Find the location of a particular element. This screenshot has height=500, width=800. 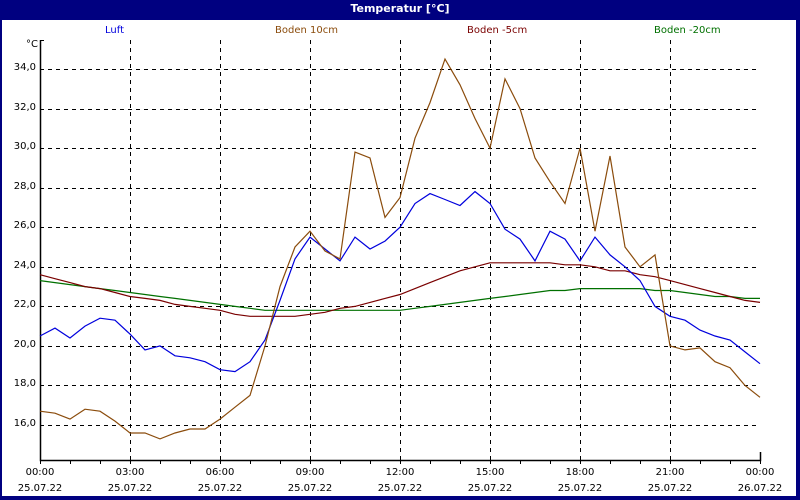

y-axis-unit: °C is located at coordinates (32, 44).